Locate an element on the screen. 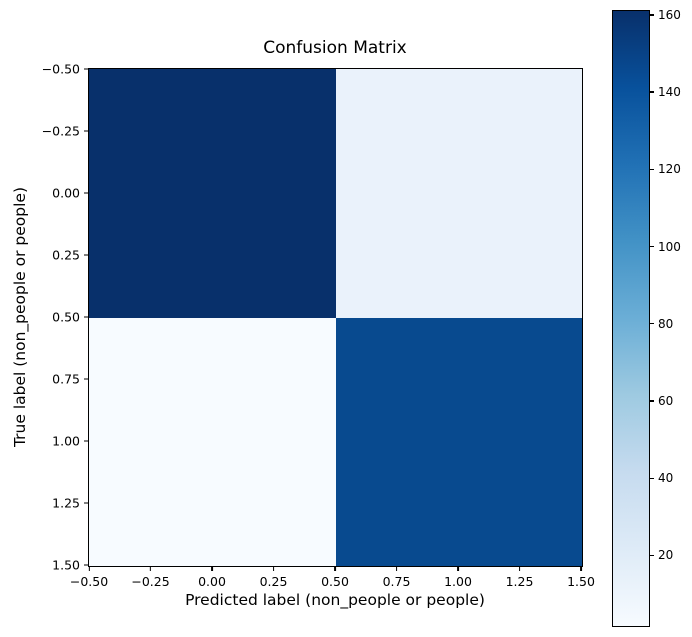 This screenshot has height=637, width=692. y-tick: 0.00 is located at coordinates (70, 193).